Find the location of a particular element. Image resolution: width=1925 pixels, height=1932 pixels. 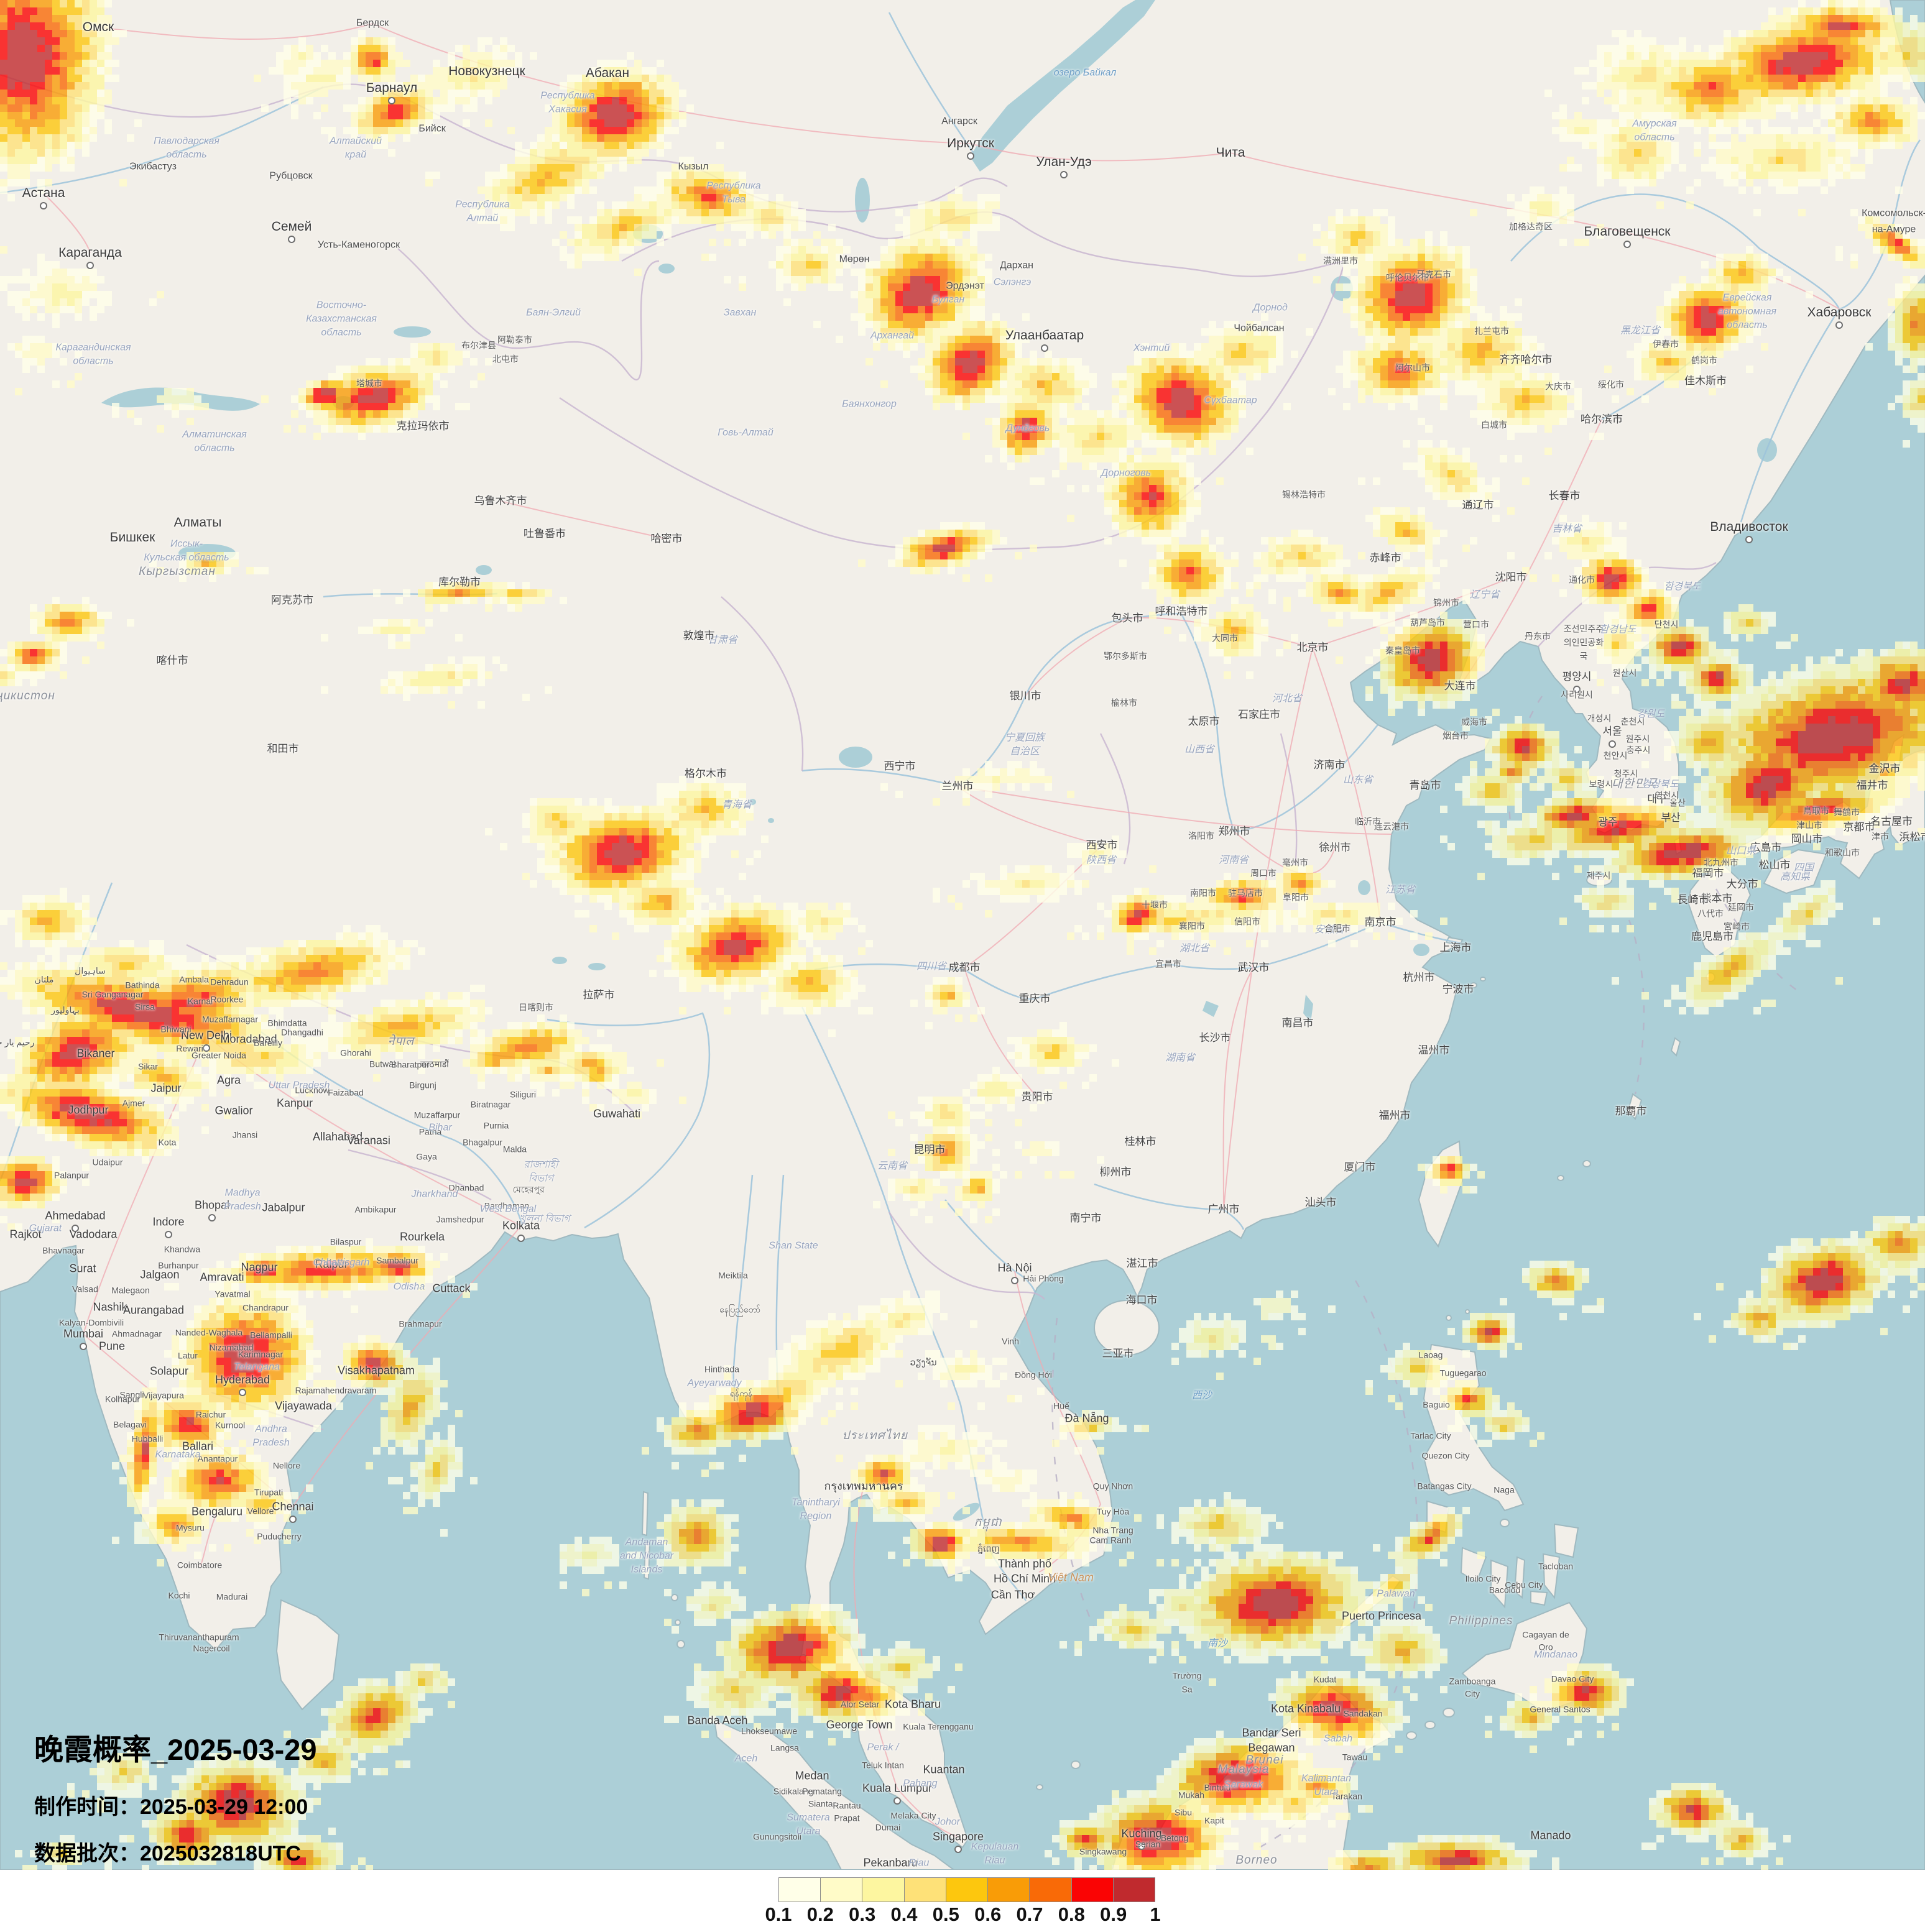

map-label: Jaipur is located at coordinates (166, 1088).